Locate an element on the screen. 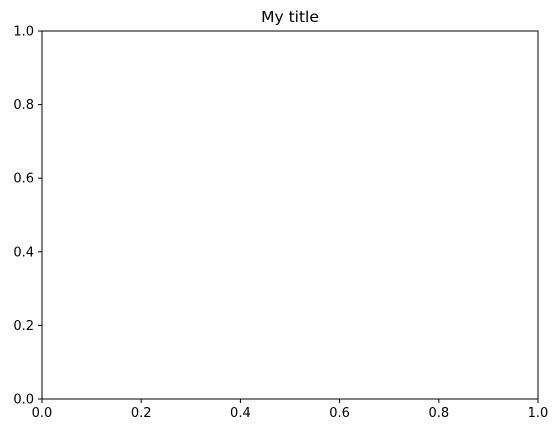 The height and width of the screenshot is (438, 558). y-tick-label: 0.4 is located at coordinates (23, 252).